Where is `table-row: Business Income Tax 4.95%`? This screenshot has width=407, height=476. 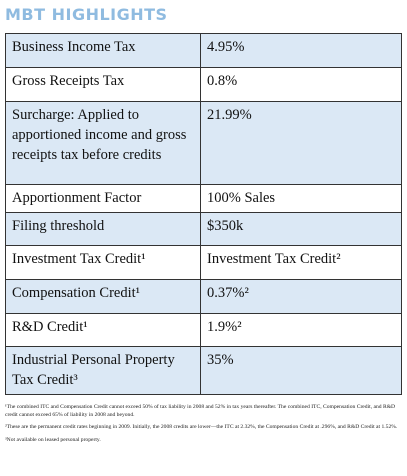
table-row: Business Income Tax 4.95% is located at coordinates (203, 50).